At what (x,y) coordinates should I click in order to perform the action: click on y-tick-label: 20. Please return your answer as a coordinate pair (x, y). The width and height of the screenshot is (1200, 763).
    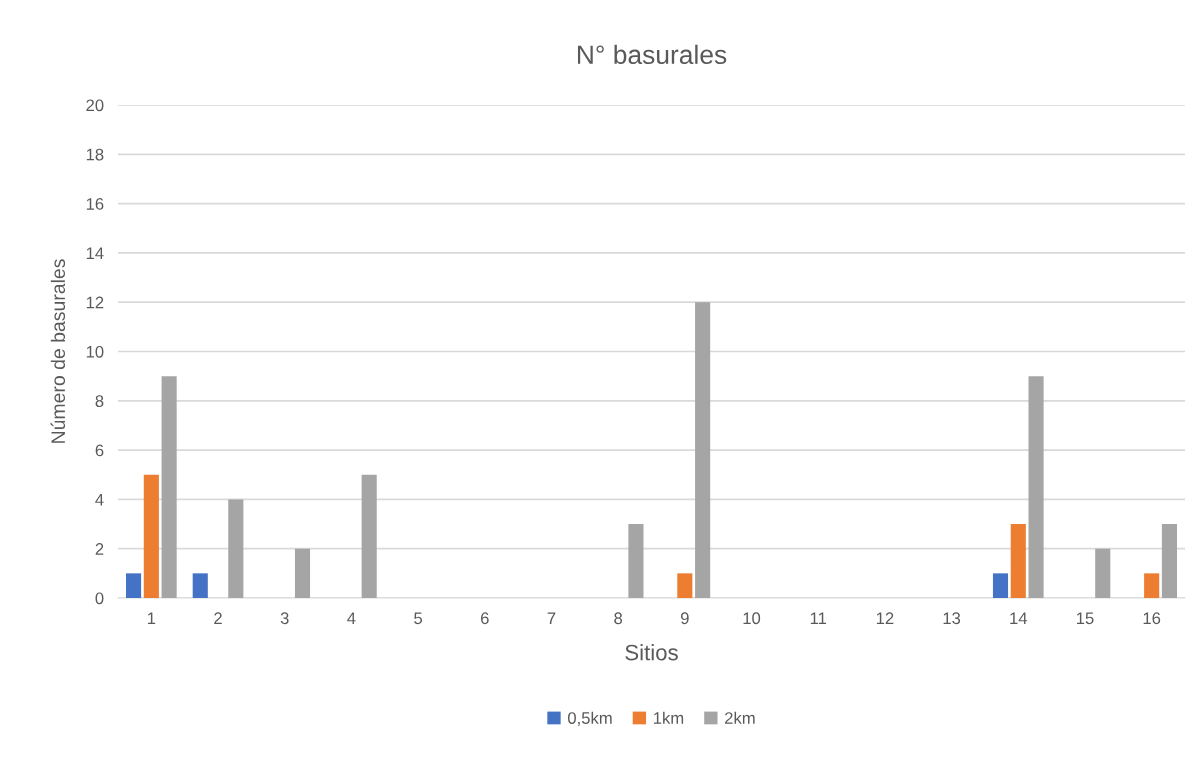
    Looking at the image, I should click on (95, 105).